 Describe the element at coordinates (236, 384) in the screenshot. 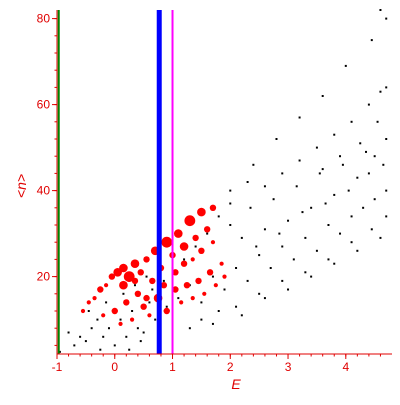

I see `x-axis-title: E` at that location.